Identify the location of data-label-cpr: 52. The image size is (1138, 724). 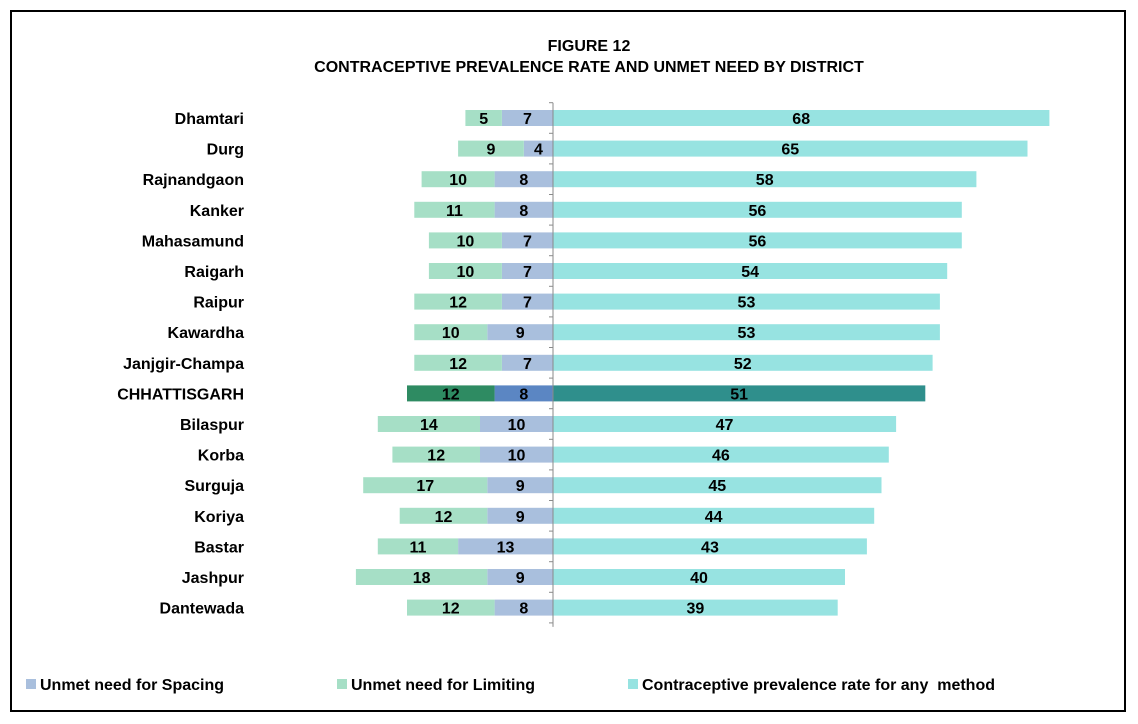
(743, 364).